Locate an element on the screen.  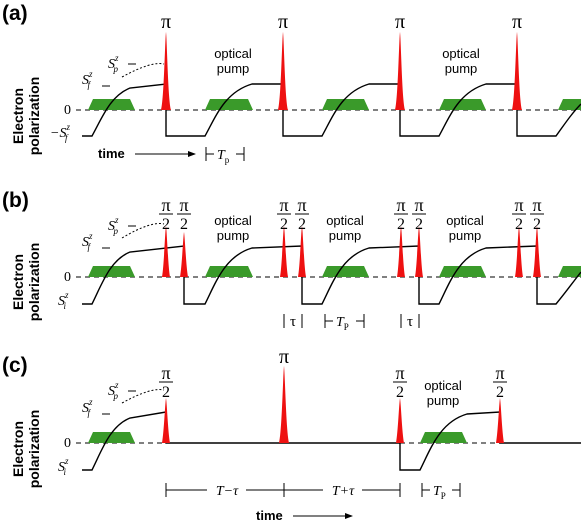
panel-b-sp-dotted is located at coordinates (143, 231).